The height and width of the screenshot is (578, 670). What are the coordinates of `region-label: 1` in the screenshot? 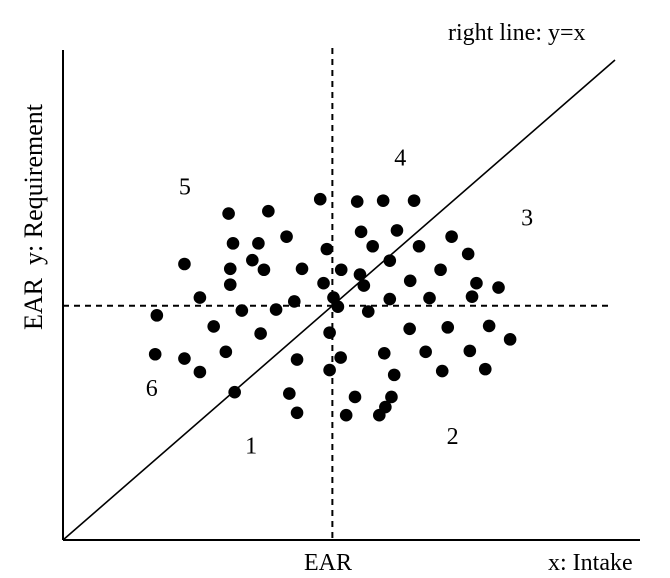 It's located at (251, 447).